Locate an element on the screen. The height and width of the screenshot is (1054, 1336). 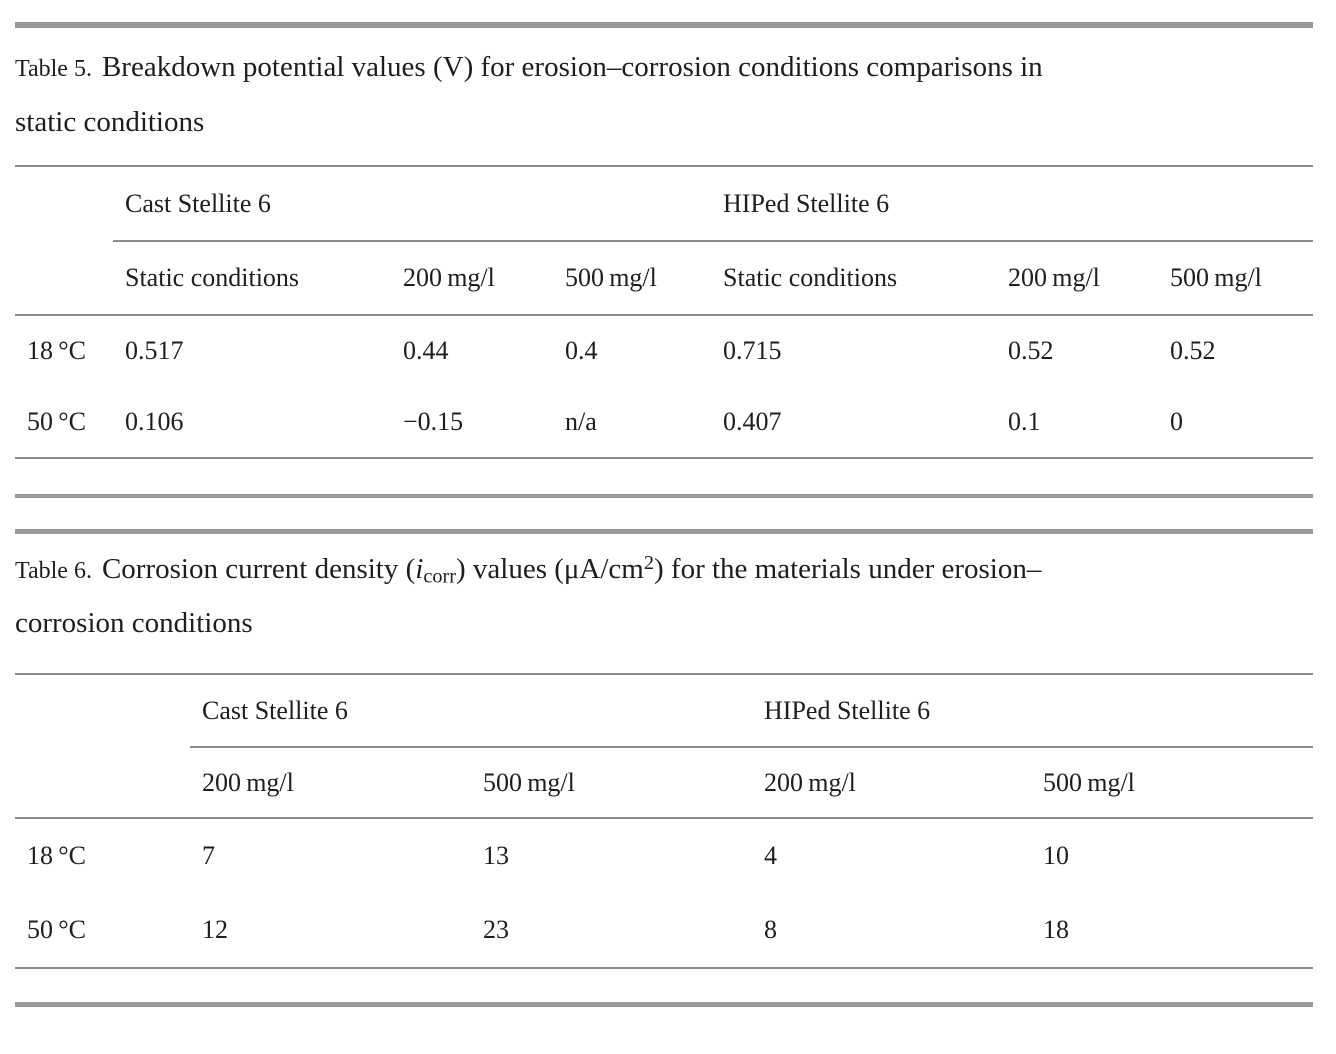
table6-cell-50c-200-hiped: 8 is located at coordinates (892, 931).